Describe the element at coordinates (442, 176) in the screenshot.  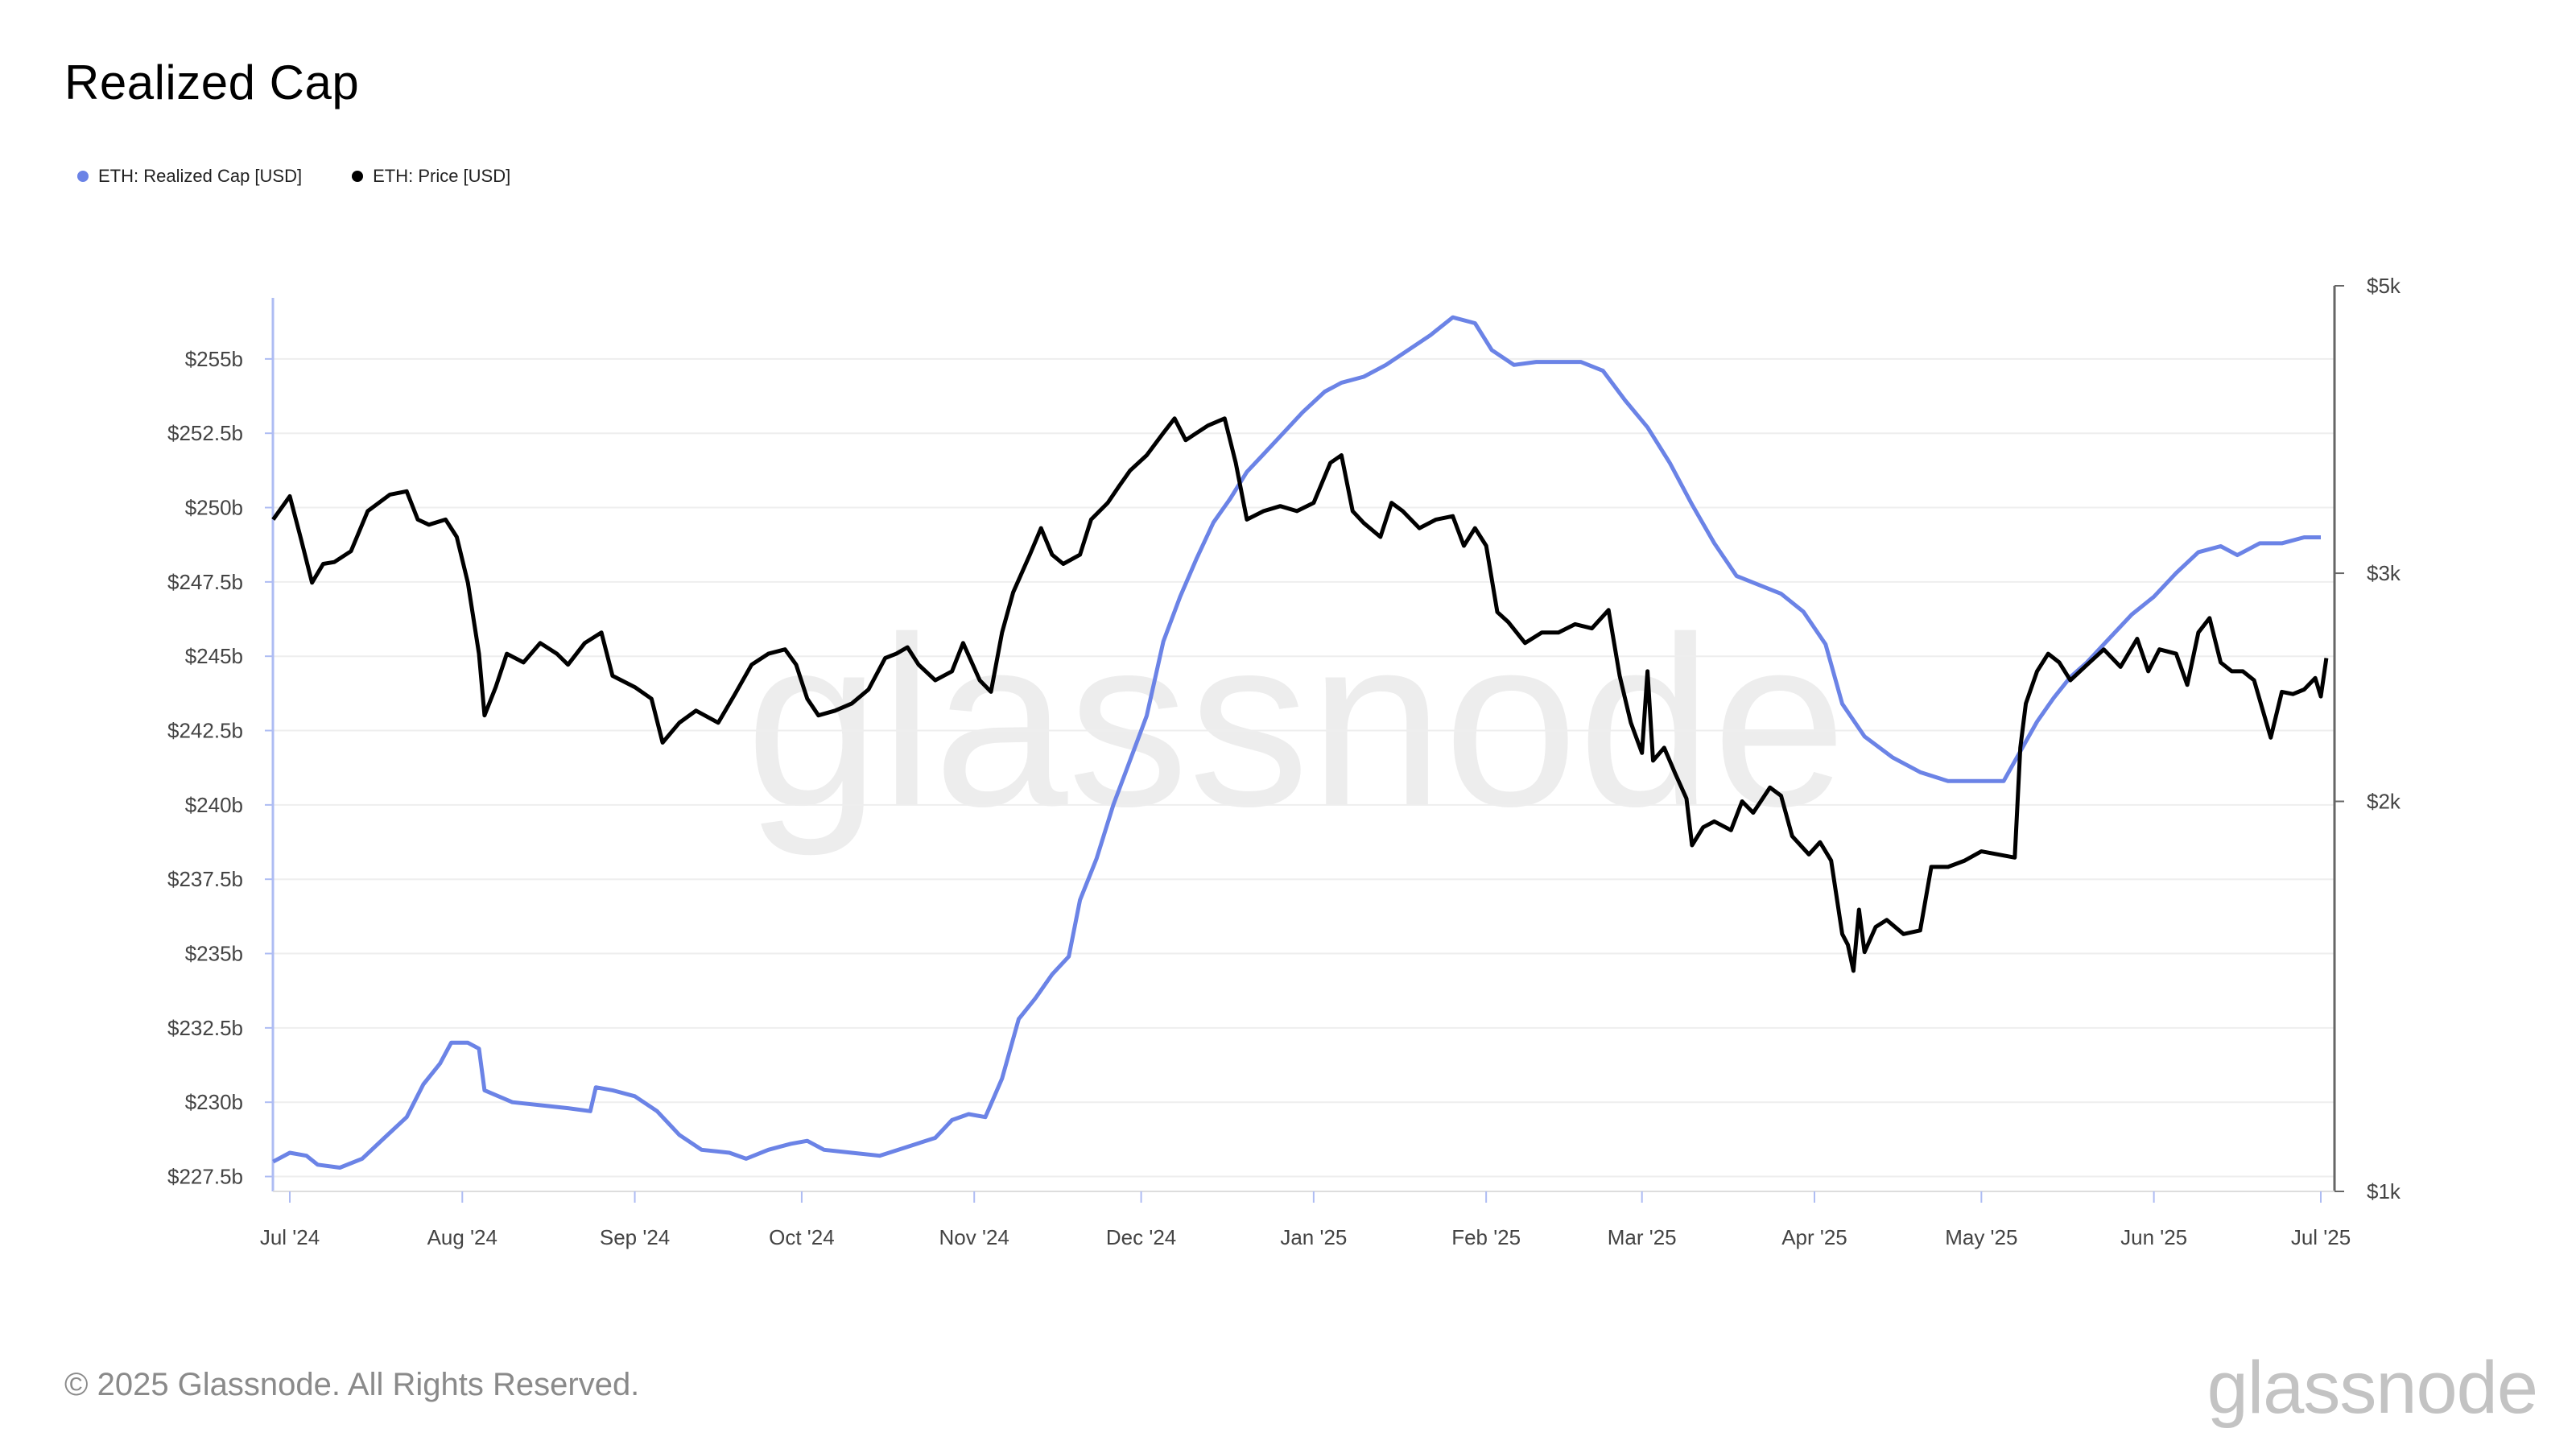
I see `legend-label-price: ETH: Price [USD]` at that location.